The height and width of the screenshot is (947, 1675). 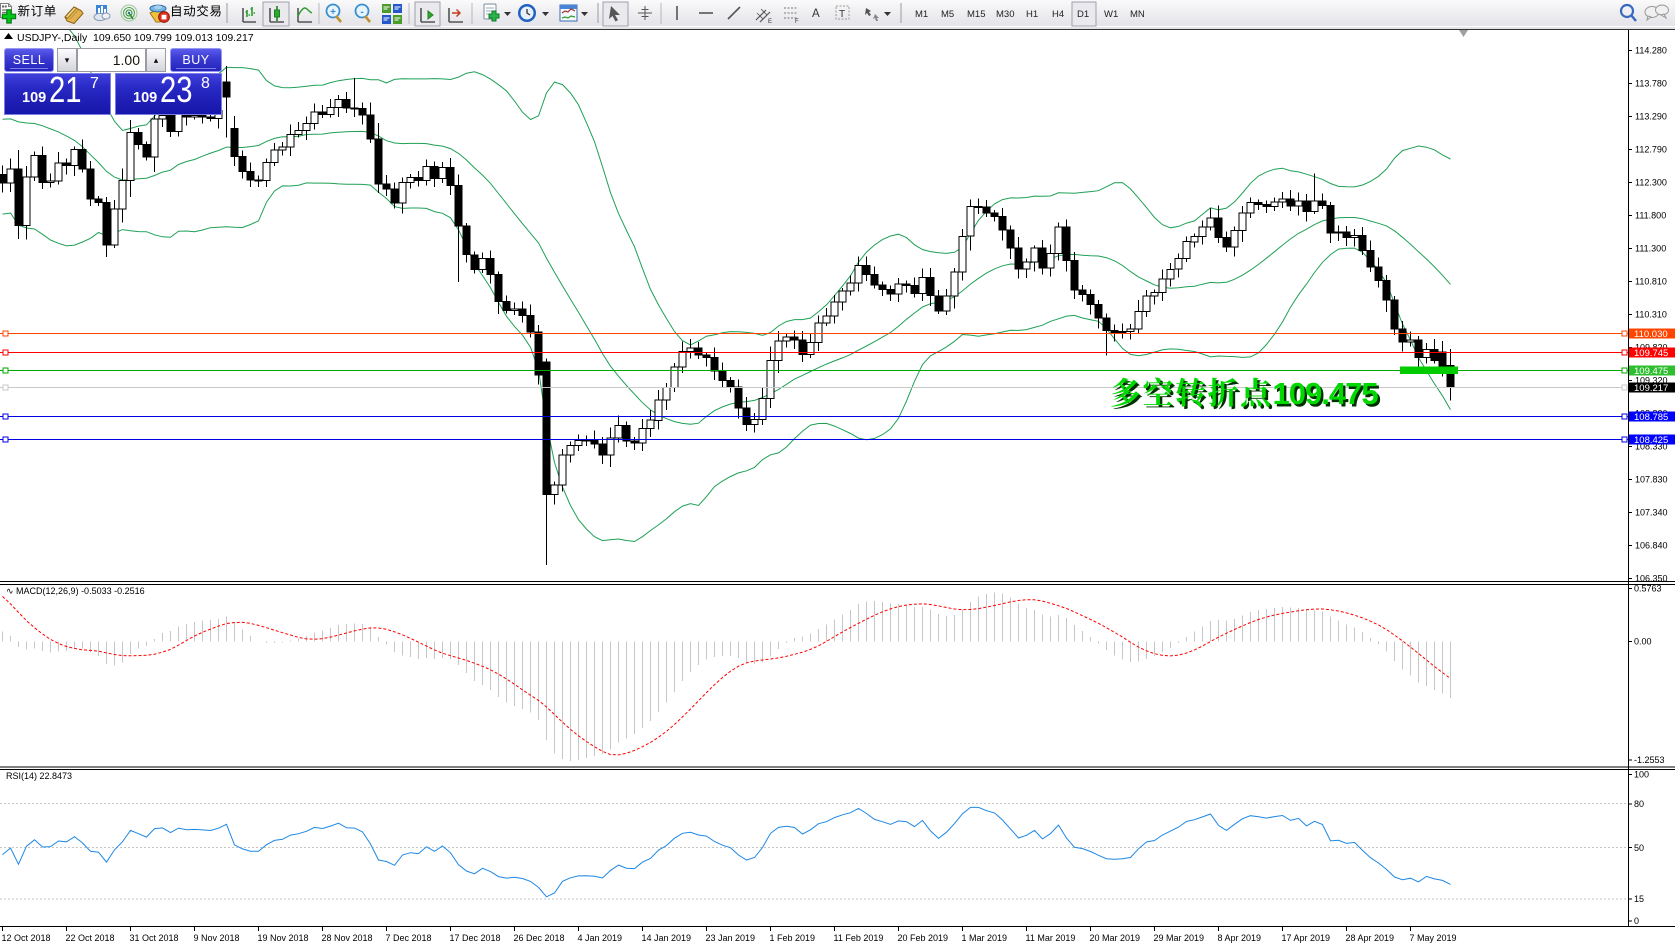 What do you see at coordinates (1641, 775) in the screenshot?
I see `svg-text: 100` at bounding box center [1641, 775].